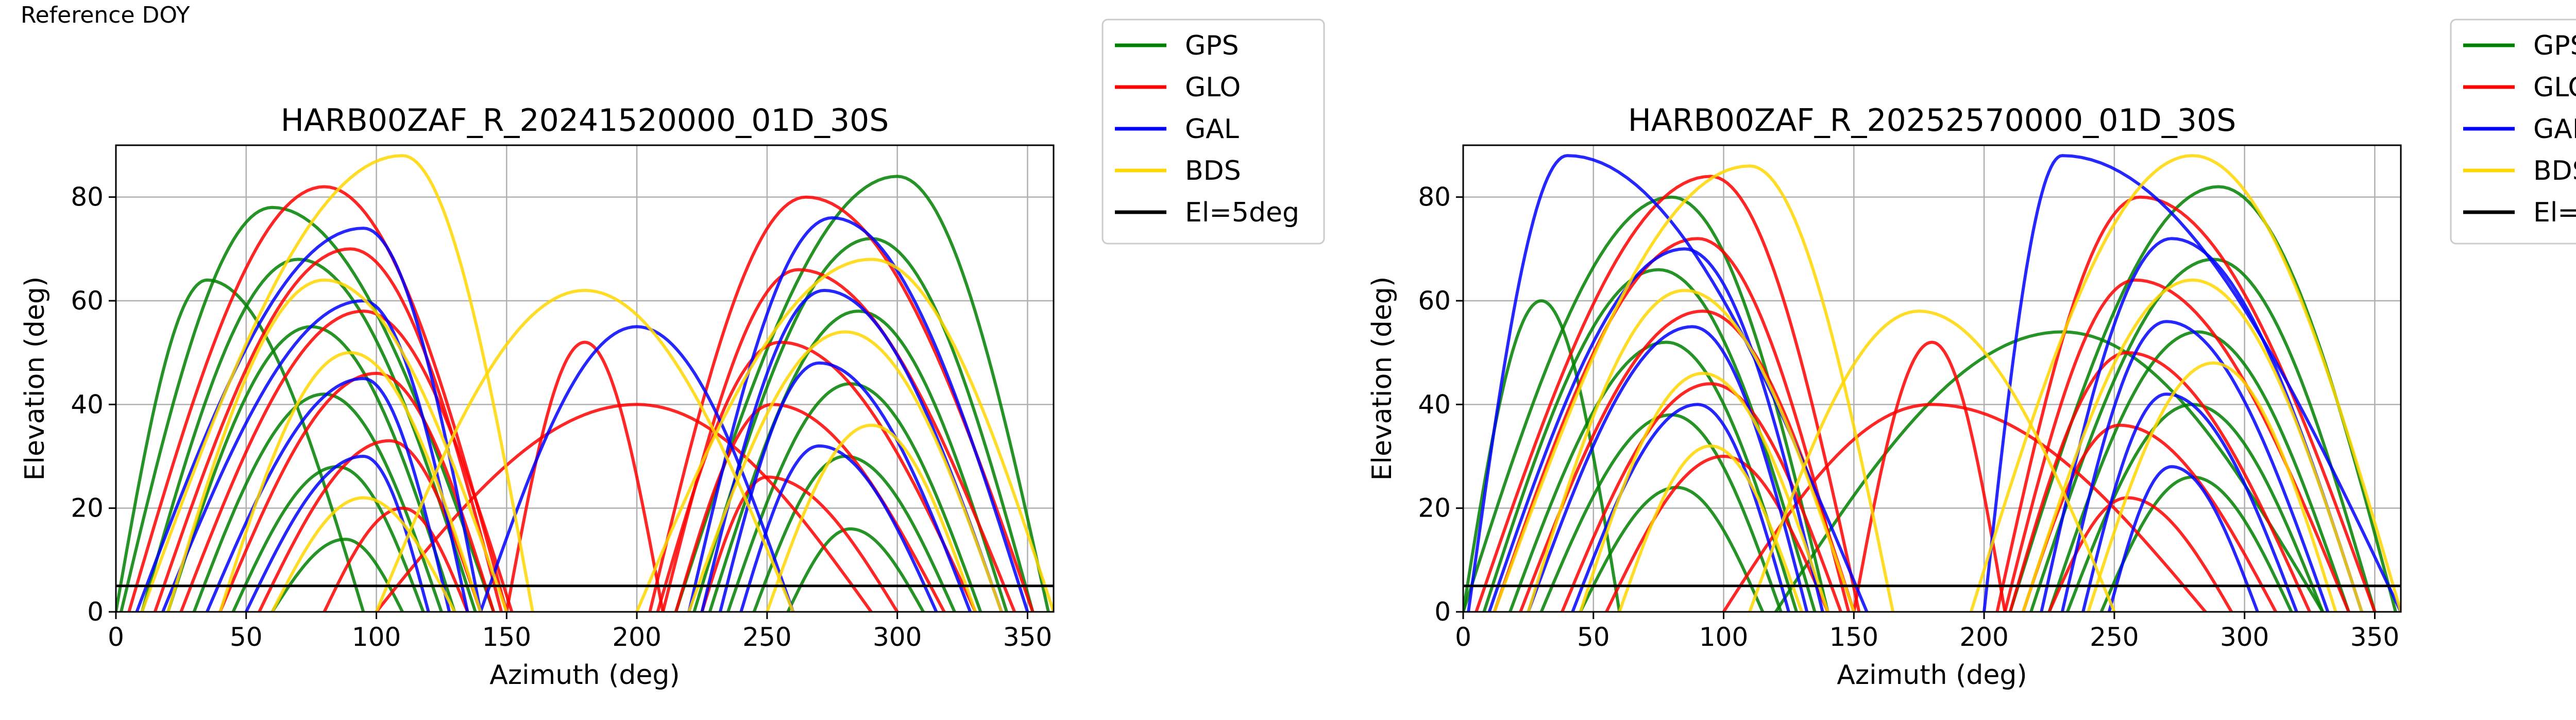  Describe the element at coordinates (2374, 637) in the screenshot. I see `x-tick-label: 350` at that location.